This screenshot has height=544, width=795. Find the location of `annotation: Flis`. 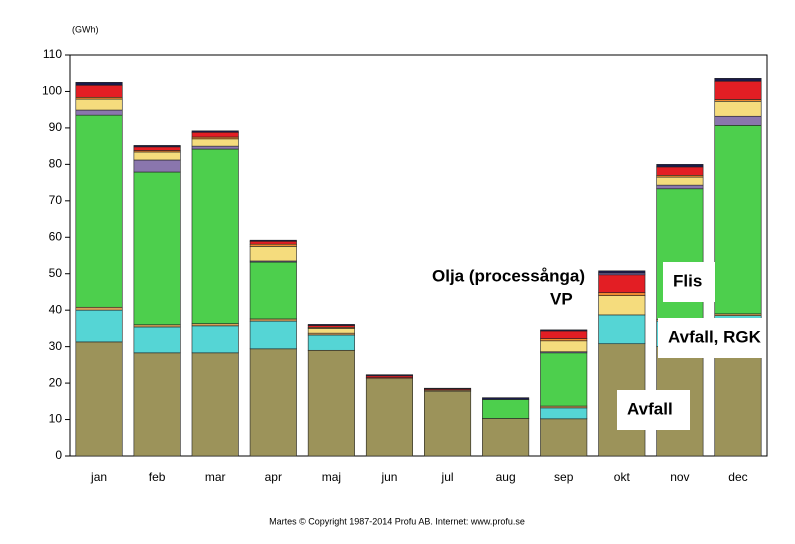

annotation: Flis is located at coordinates (687, 280).